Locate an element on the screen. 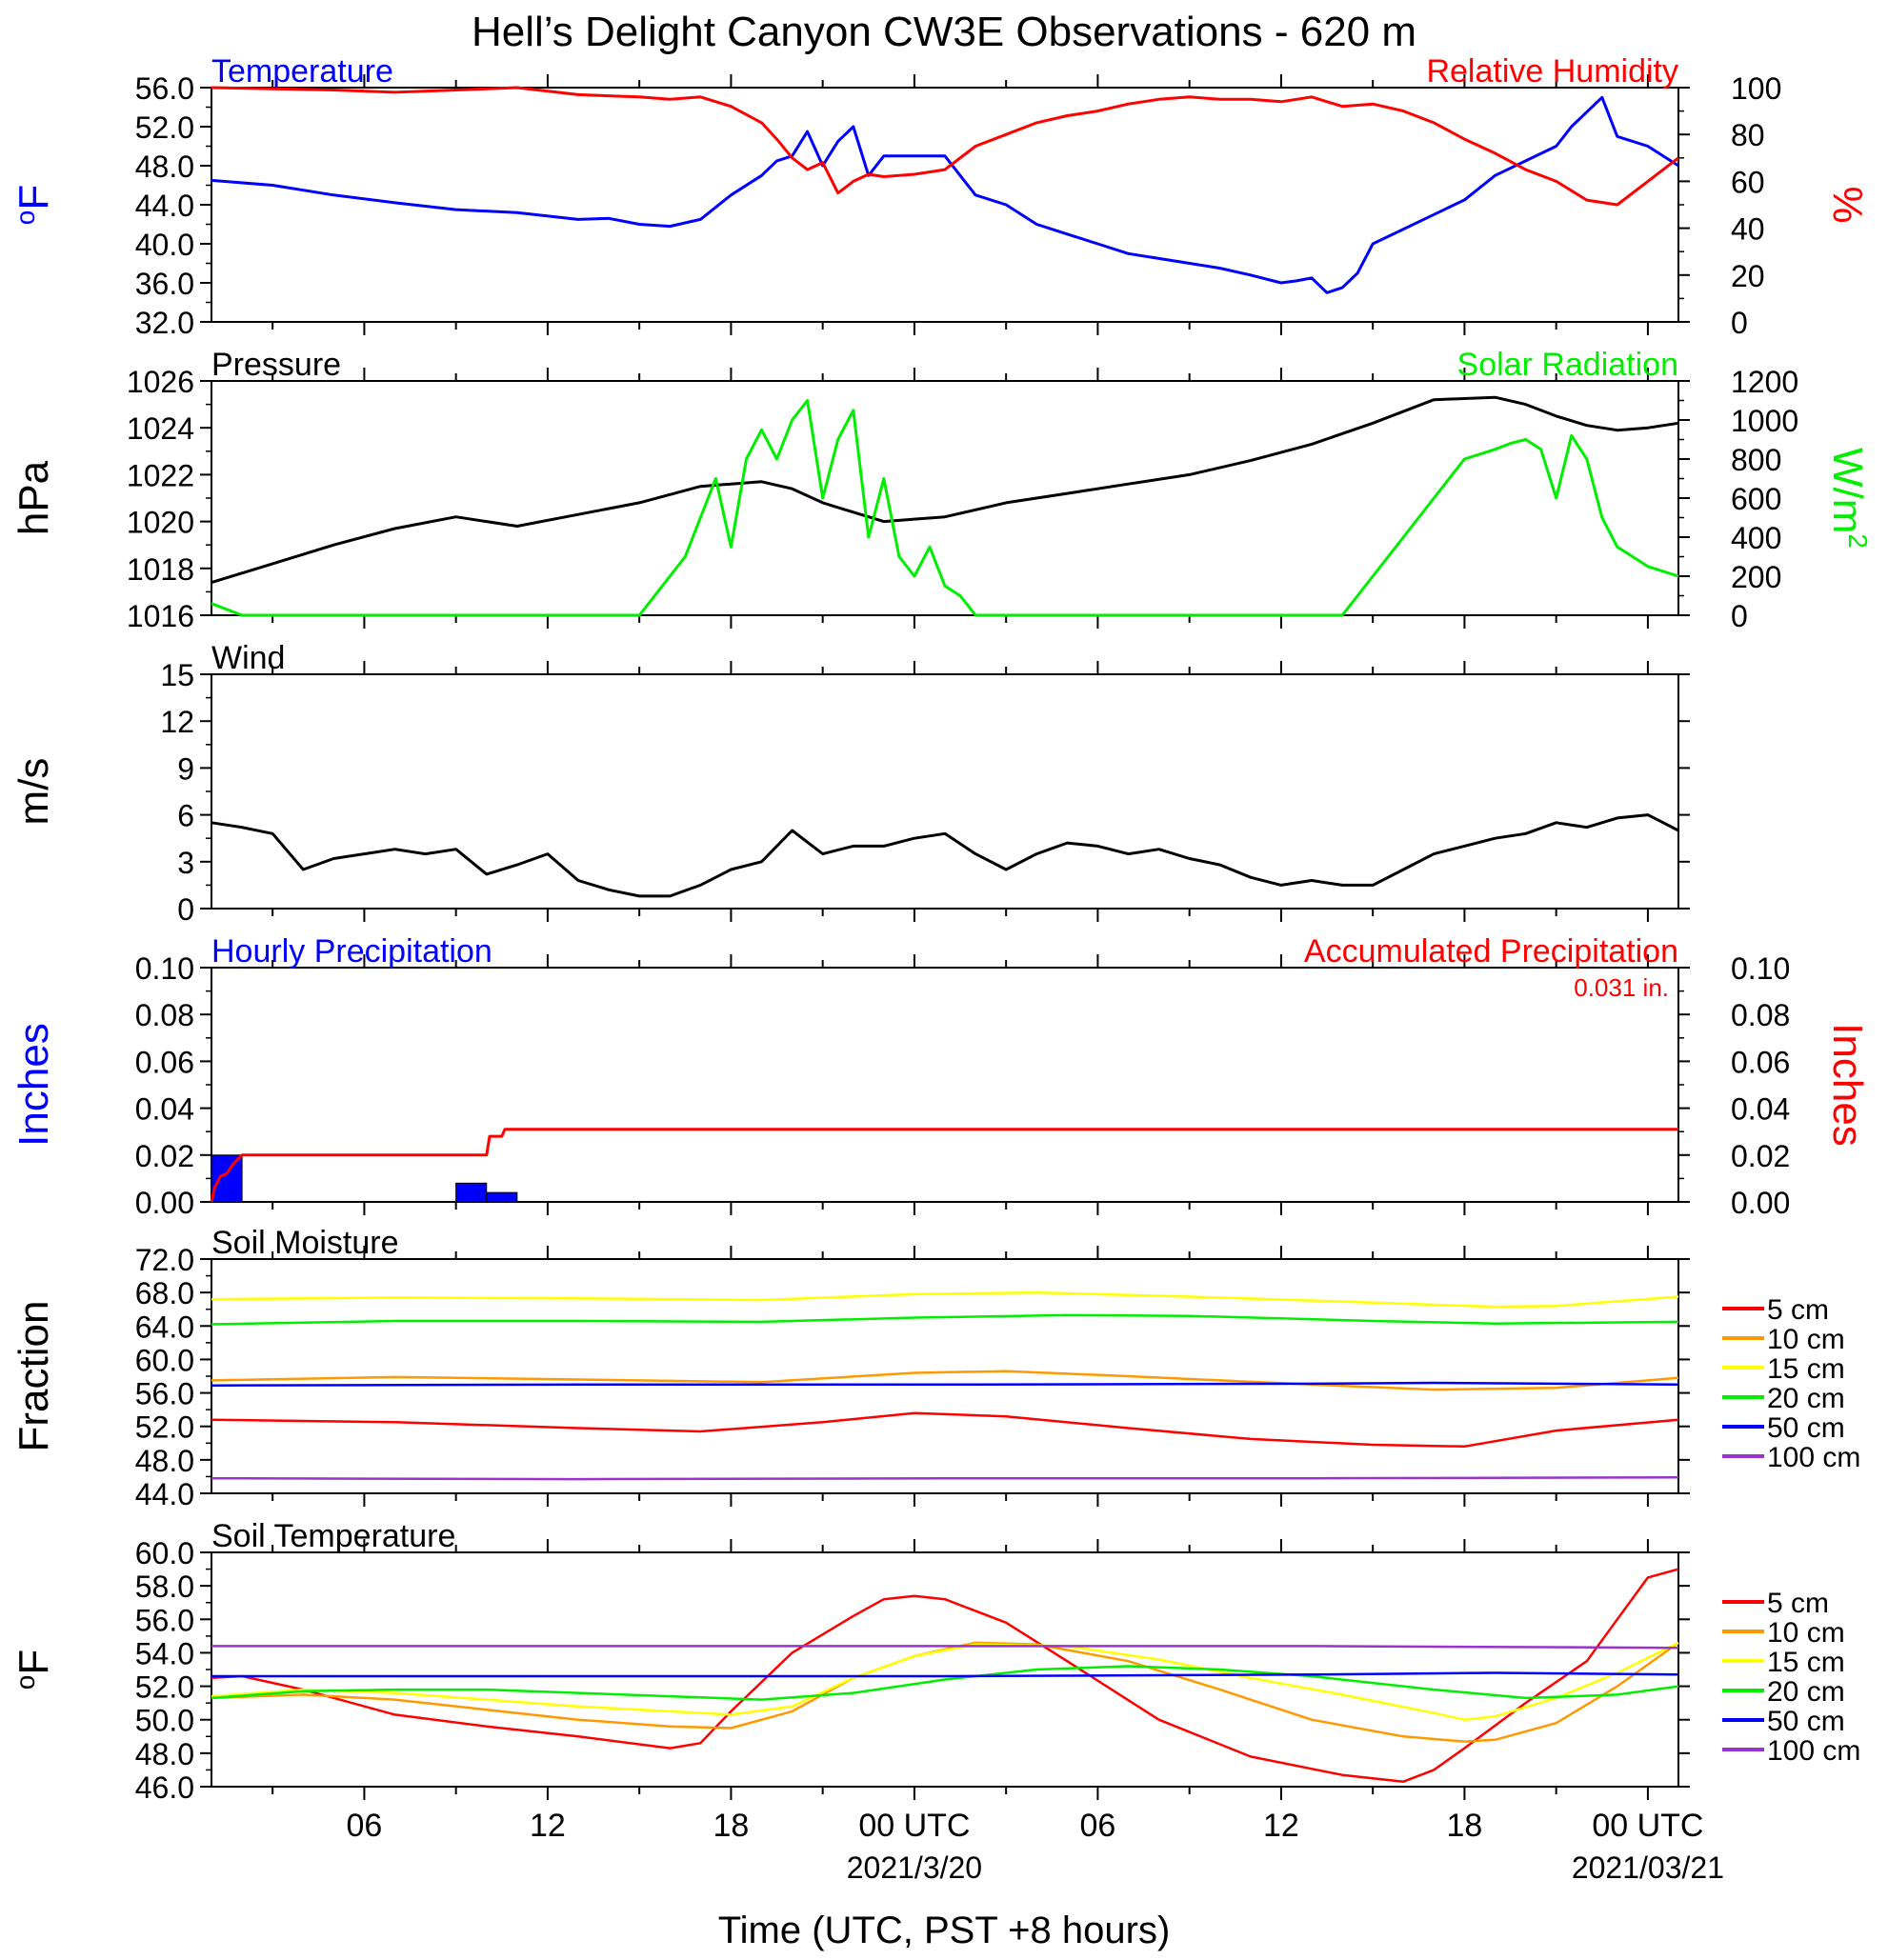 The width and height of the screenshot is (1888, 1960). panel-title-left: Wind is located at coordinates (248, 658).